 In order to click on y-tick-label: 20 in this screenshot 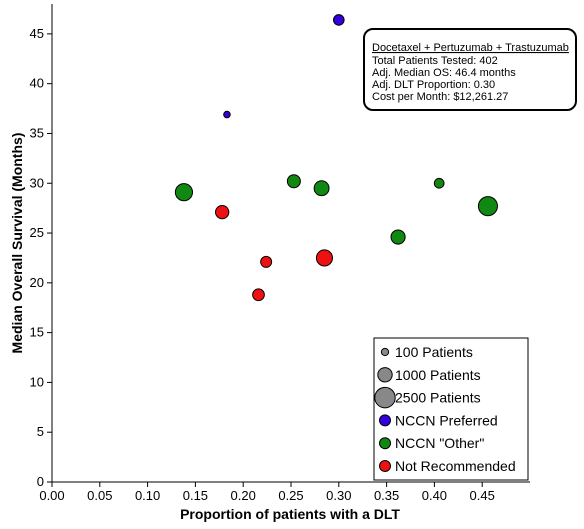, I will do `click(37, 282)`.